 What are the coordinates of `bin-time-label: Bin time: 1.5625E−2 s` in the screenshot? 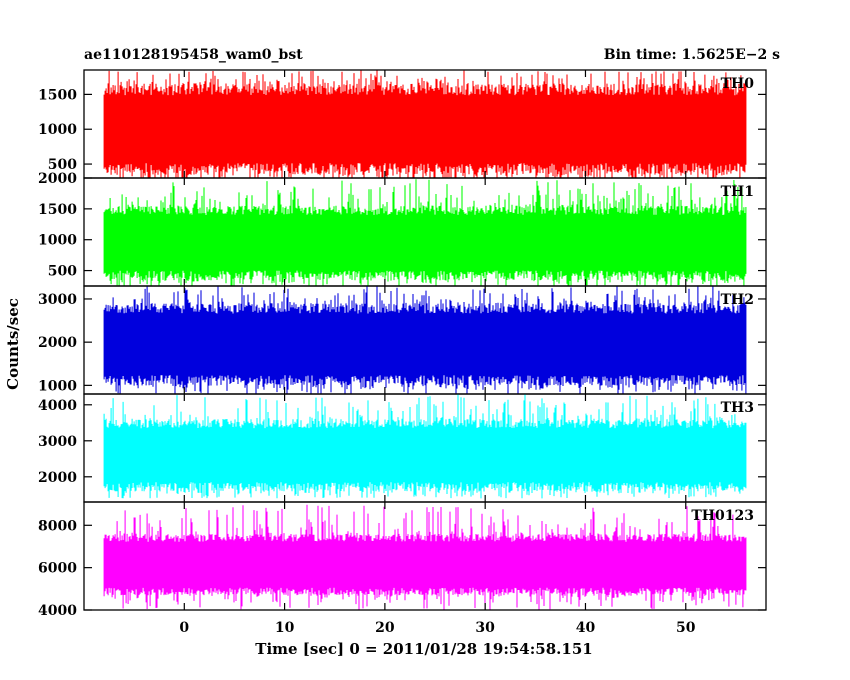 It's located at (692, 55).